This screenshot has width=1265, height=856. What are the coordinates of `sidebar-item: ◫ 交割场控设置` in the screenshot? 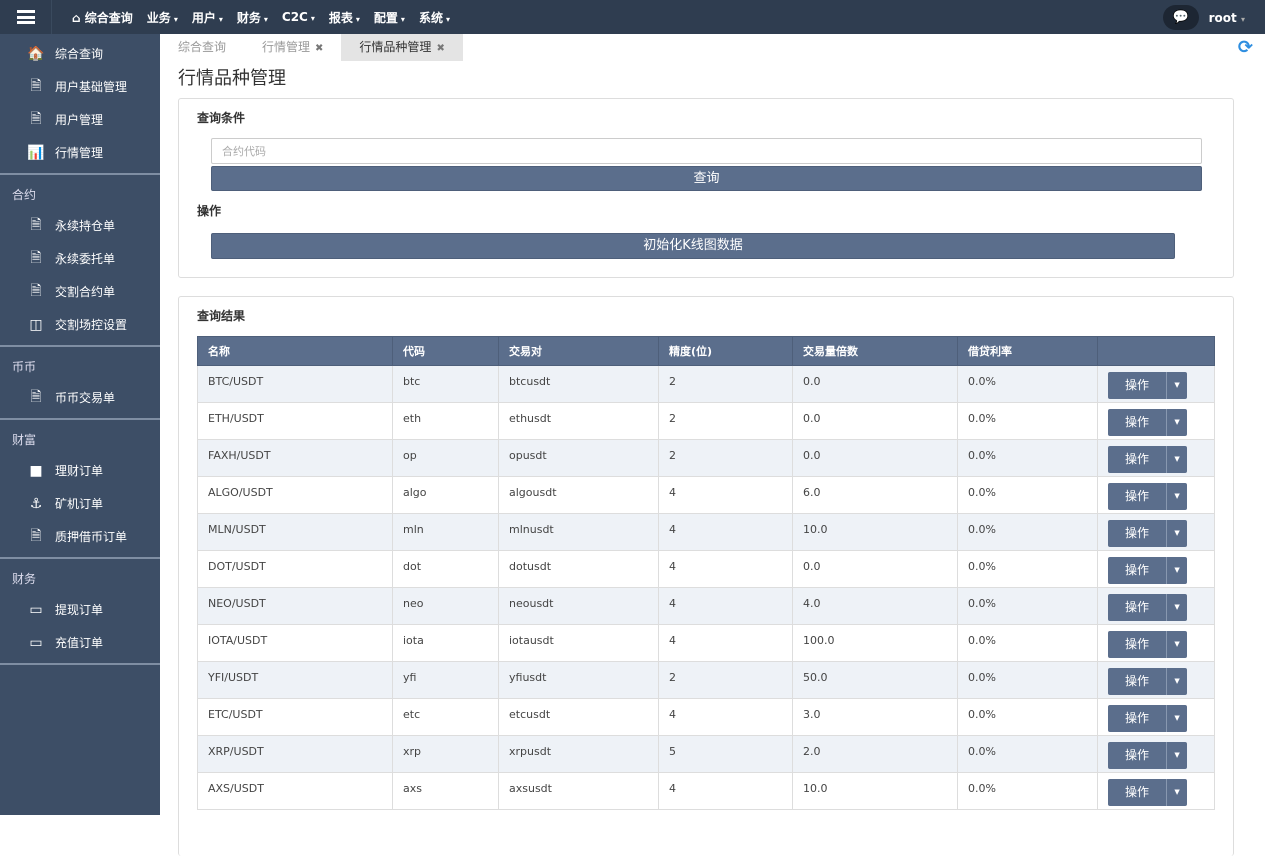 It's located at (80, 324).